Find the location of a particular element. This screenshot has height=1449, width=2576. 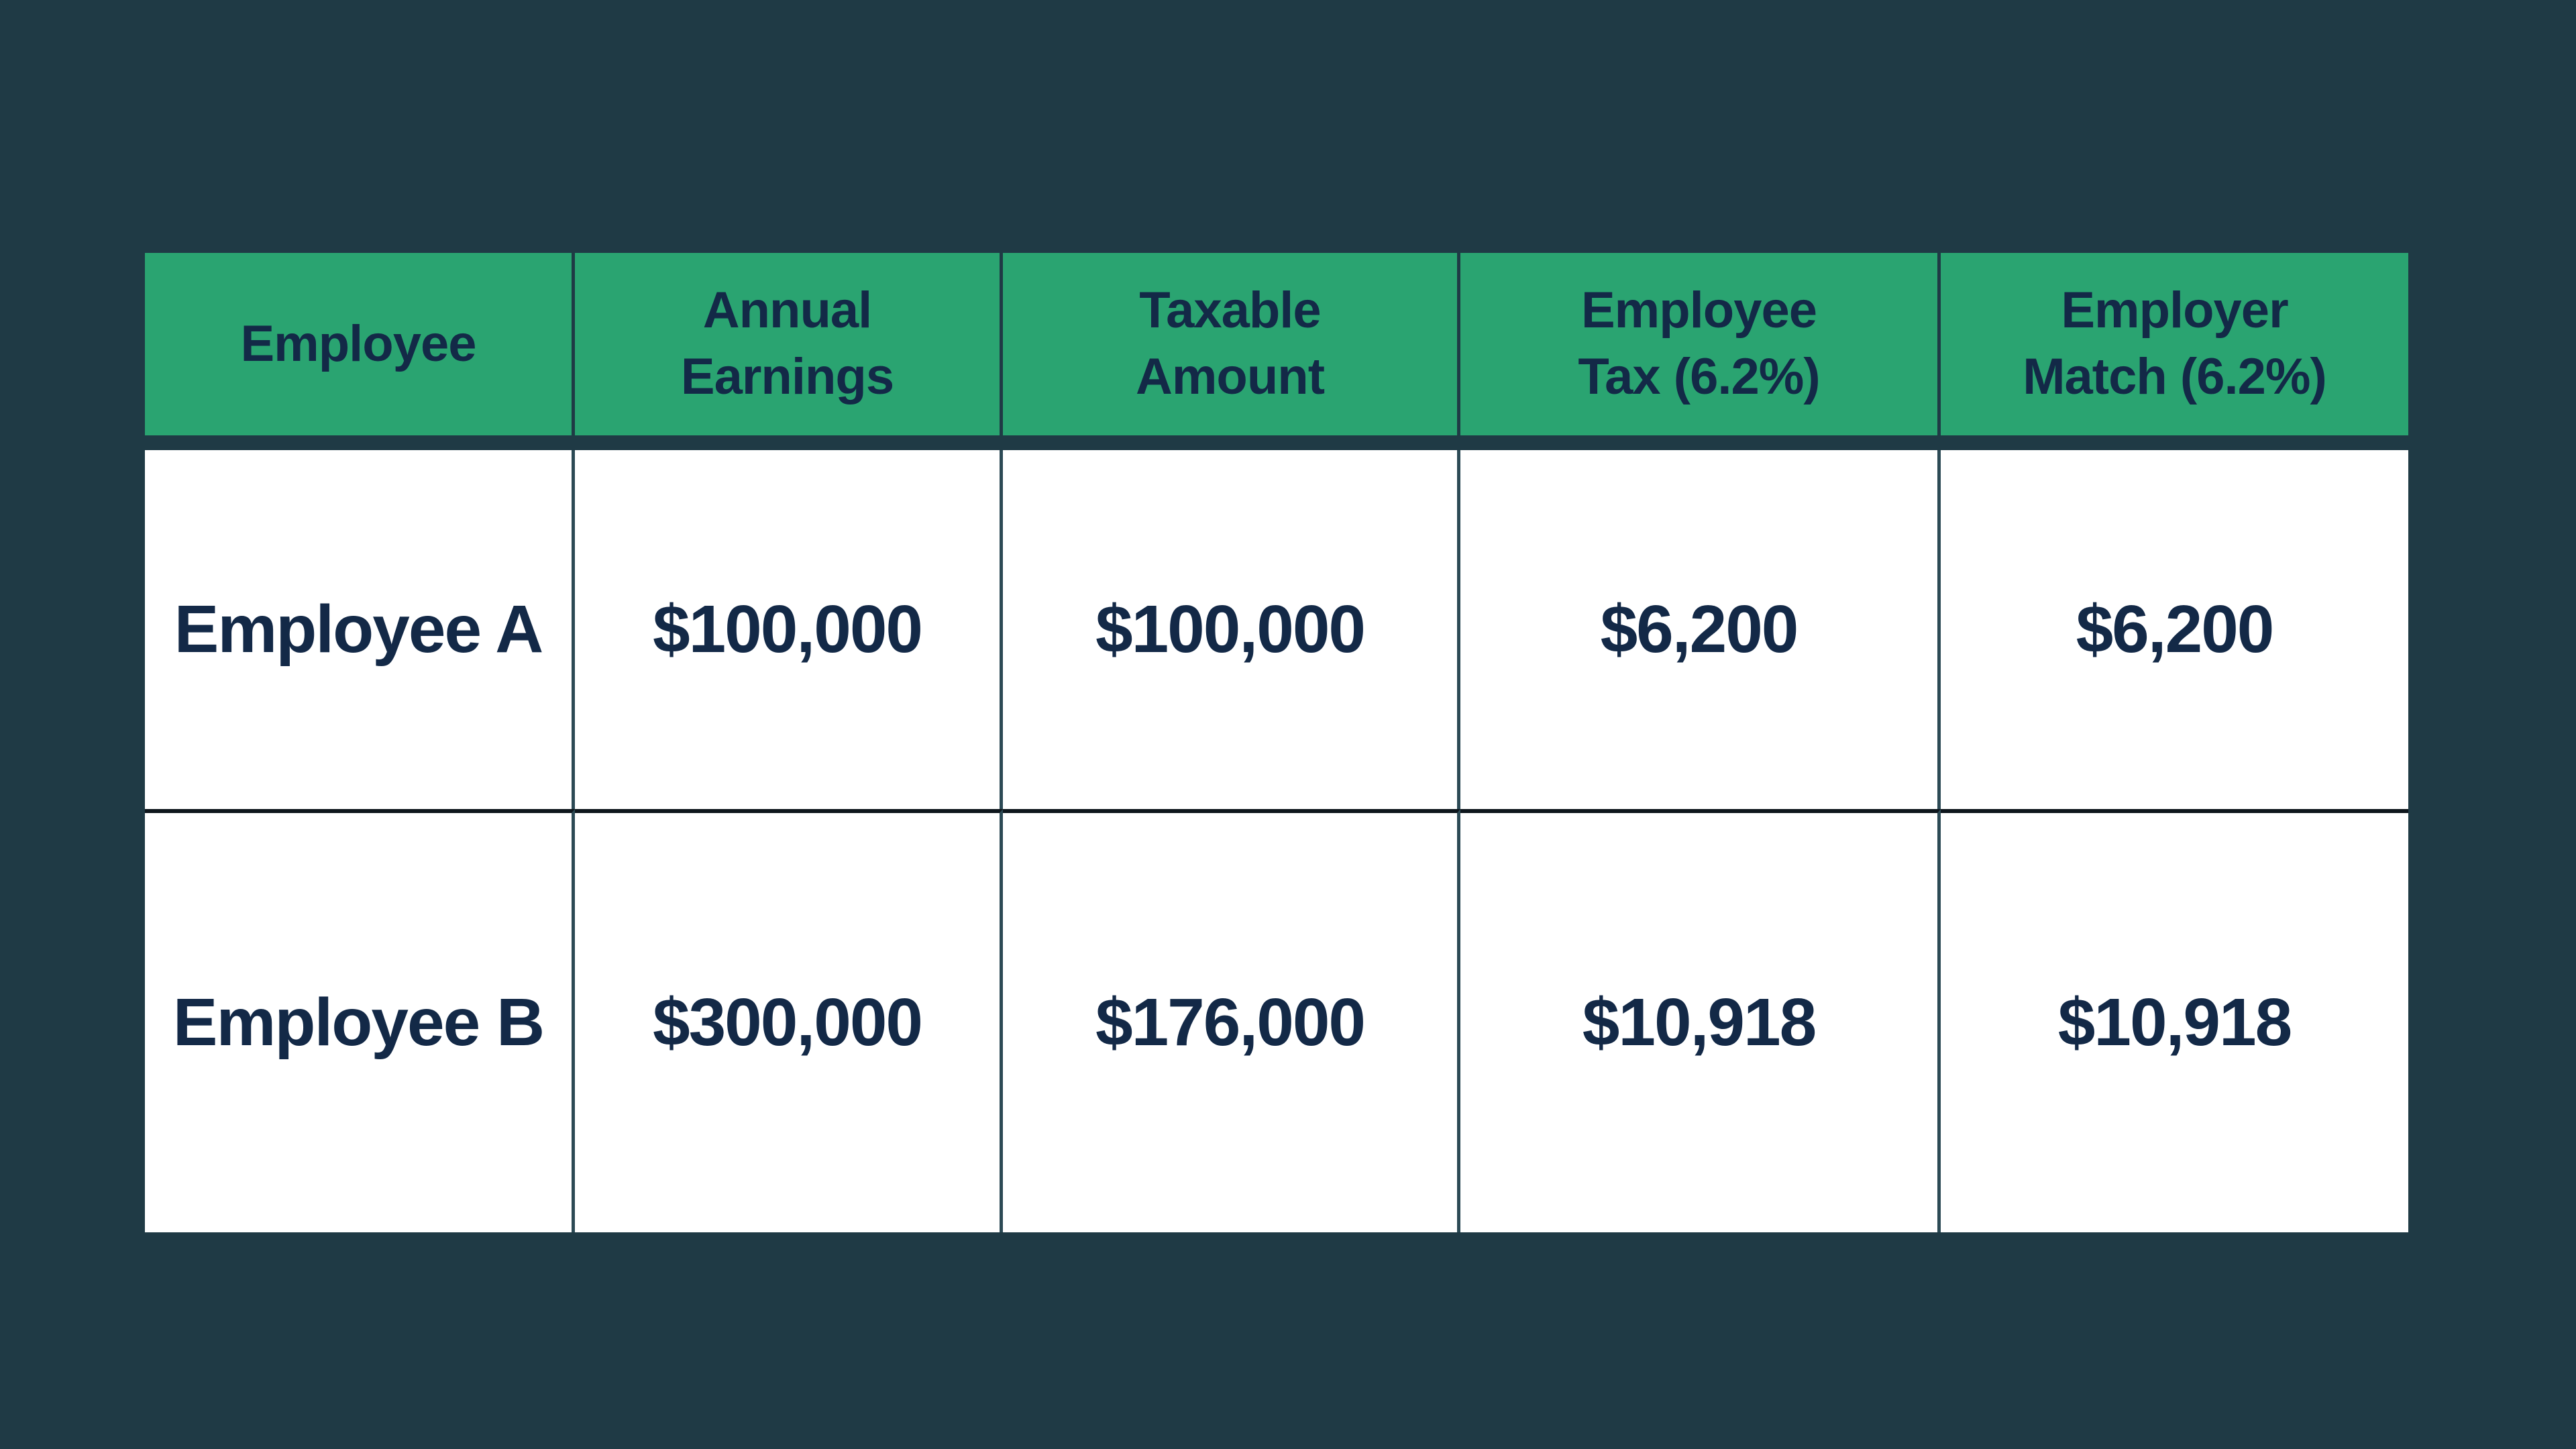

header-cell-employee-tax: Employee Tax (6.2%) is located at coordinates (1700, 344).